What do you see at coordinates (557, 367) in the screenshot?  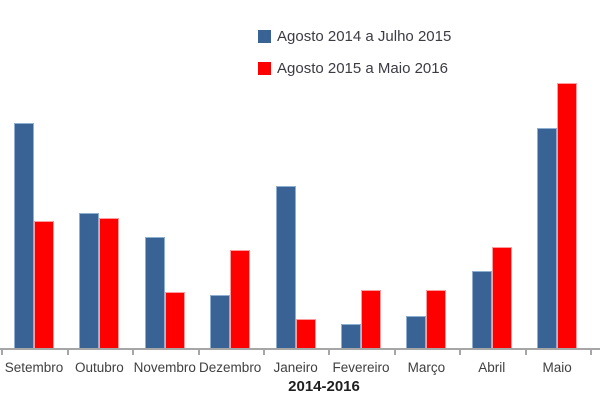 I see `x-axis-tick-label: Maio` at bounding box center [557, 367].